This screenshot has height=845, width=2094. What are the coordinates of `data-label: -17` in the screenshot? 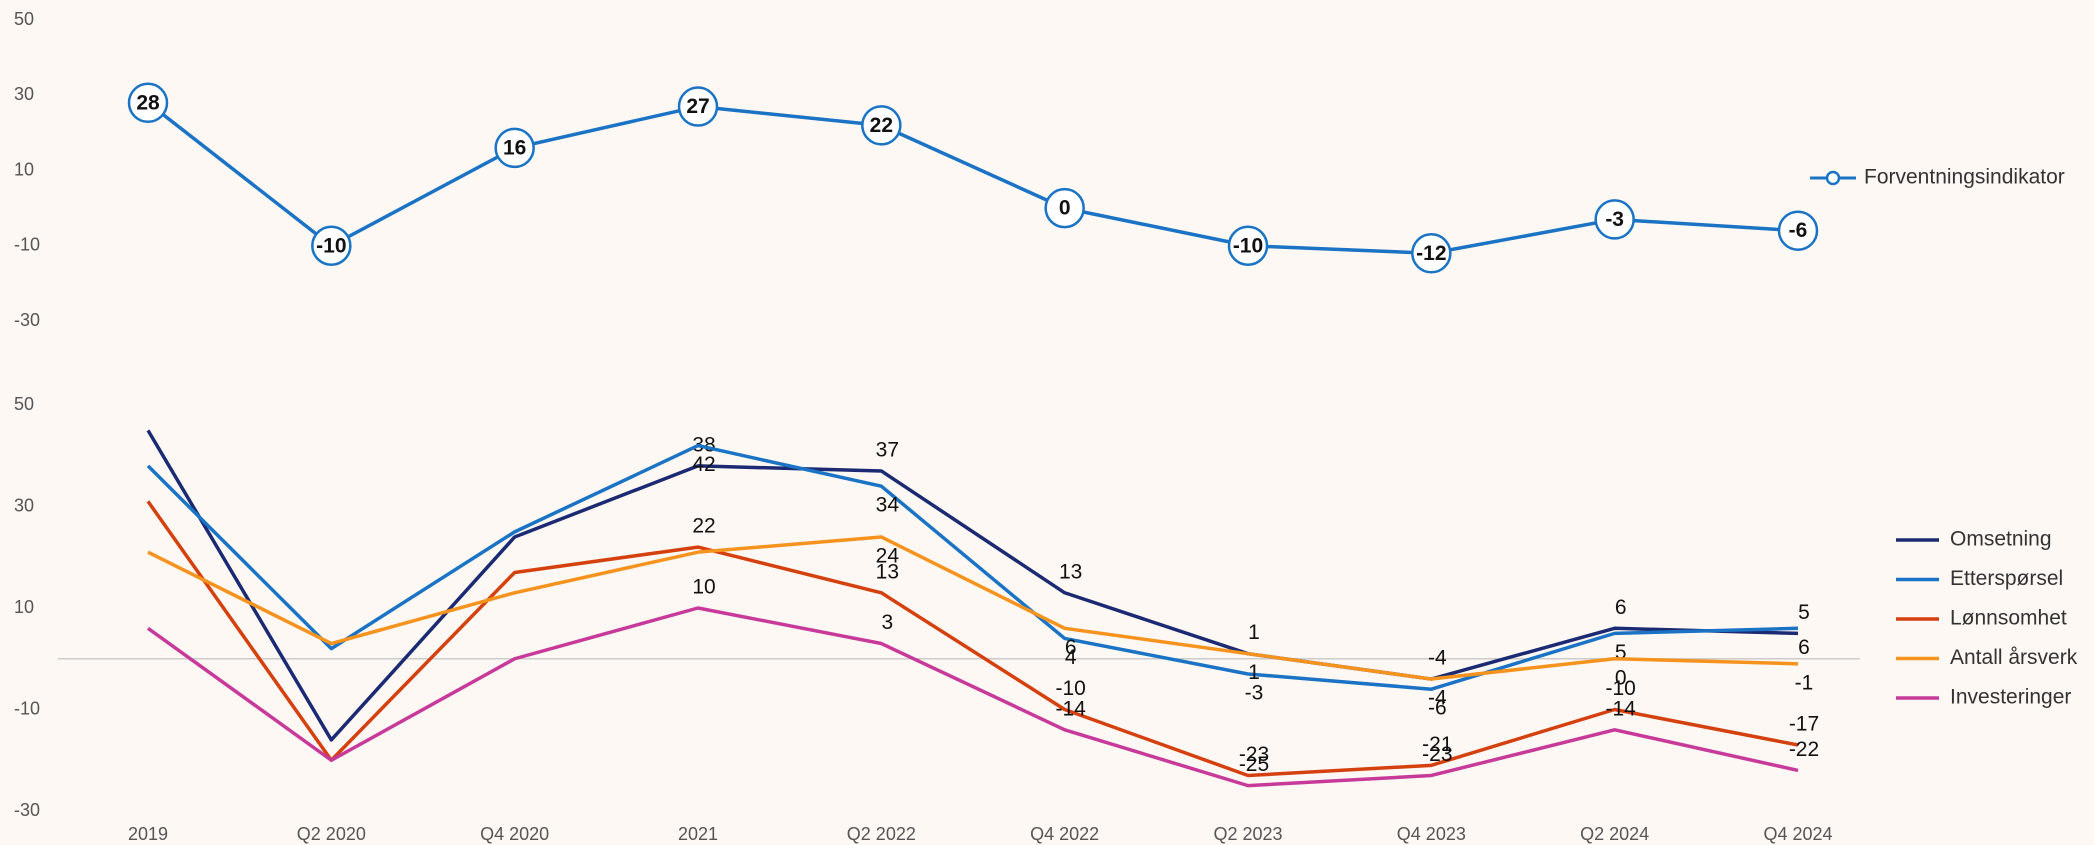 It's located at (1804, 724).